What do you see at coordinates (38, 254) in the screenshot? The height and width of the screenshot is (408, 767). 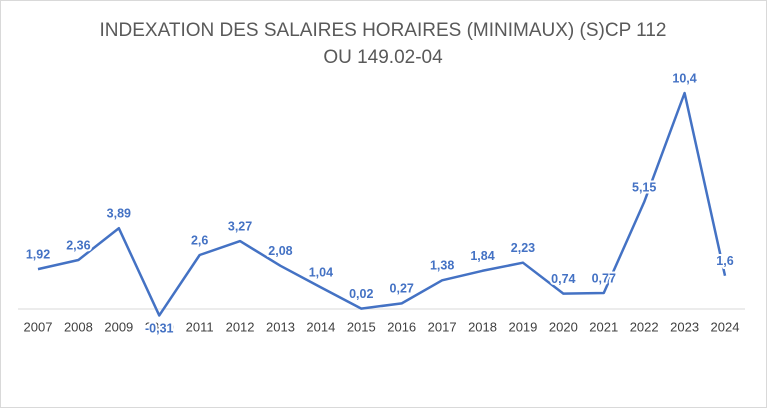 I see `data-label: 1,92` at bounding box center [38, 254].